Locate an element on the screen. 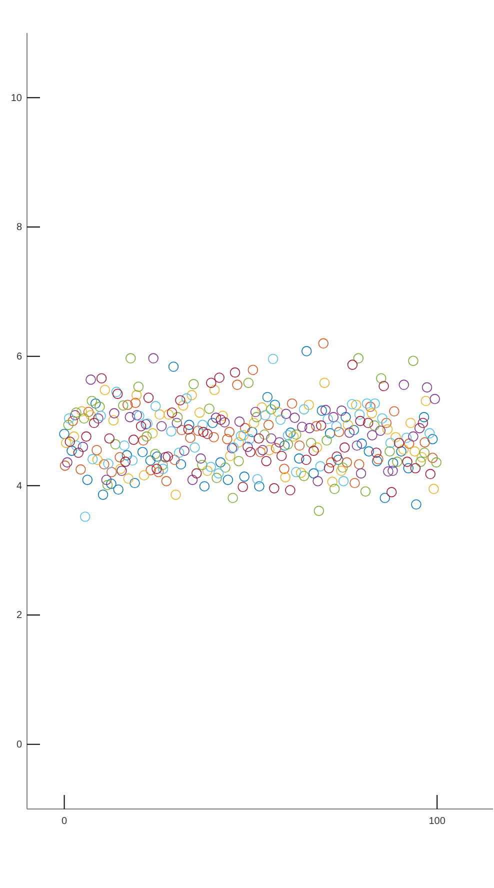  y-tick-label: 10 is located at coordinates (16, 98).